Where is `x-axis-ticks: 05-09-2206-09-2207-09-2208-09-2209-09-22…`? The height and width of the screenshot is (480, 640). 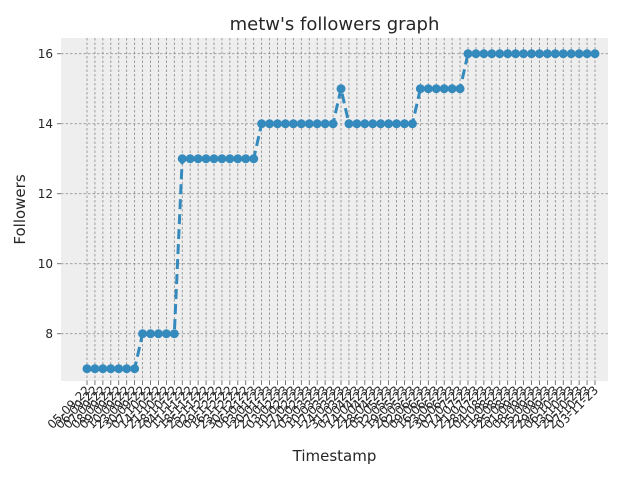
x-axis-ticks: 05-09-2206-09-2207-09-2208-09-2209-09-22… is located at coordinates (323, 406).